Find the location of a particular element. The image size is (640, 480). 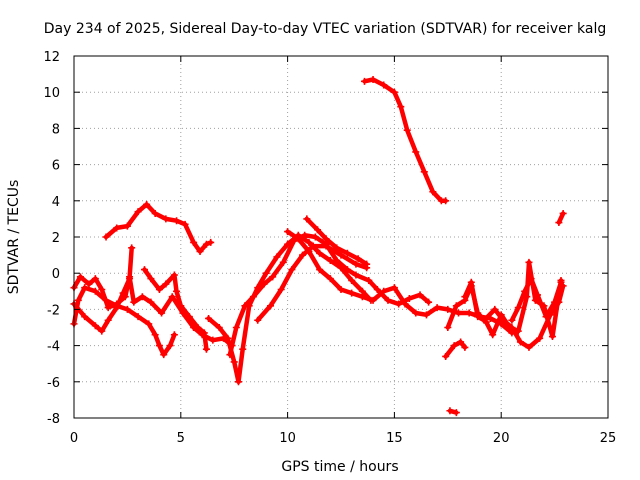

series-track-morning-d is located at coordinates (175, 309).